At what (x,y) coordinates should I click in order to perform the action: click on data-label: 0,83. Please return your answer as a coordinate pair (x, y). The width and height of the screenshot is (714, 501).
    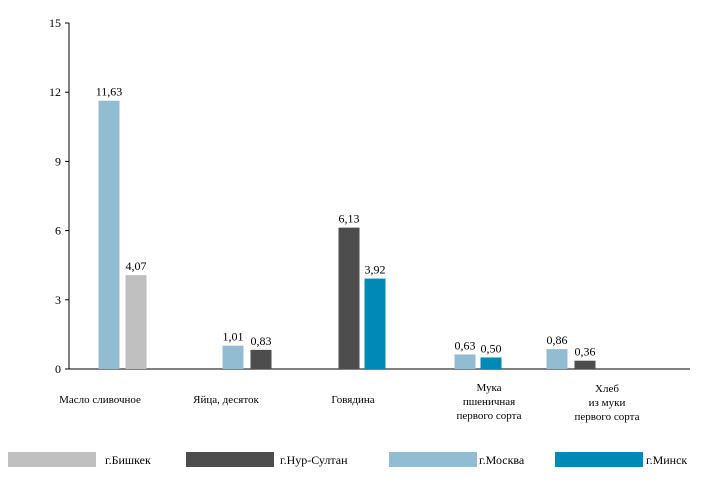
    Looking at the image, I should click on (261, 341).